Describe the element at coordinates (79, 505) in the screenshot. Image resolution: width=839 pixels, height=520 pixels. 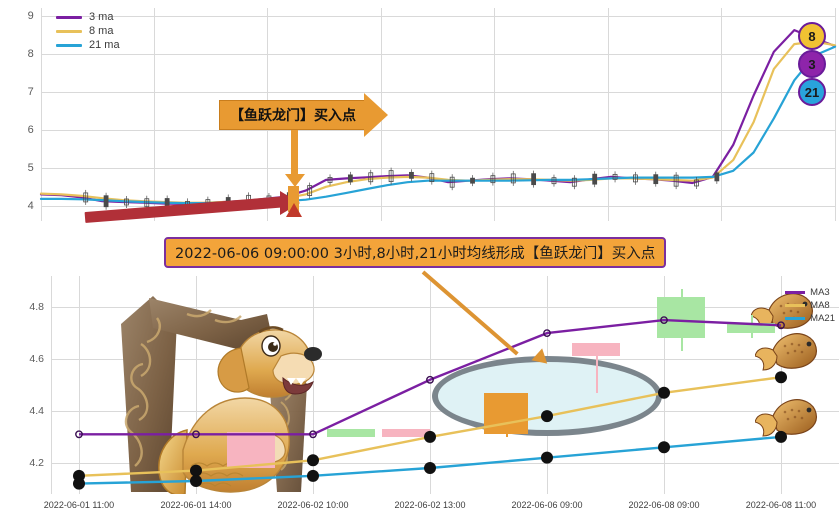
I see `bottom-x-tick-label: 2022-06-01 11:00` at that location.